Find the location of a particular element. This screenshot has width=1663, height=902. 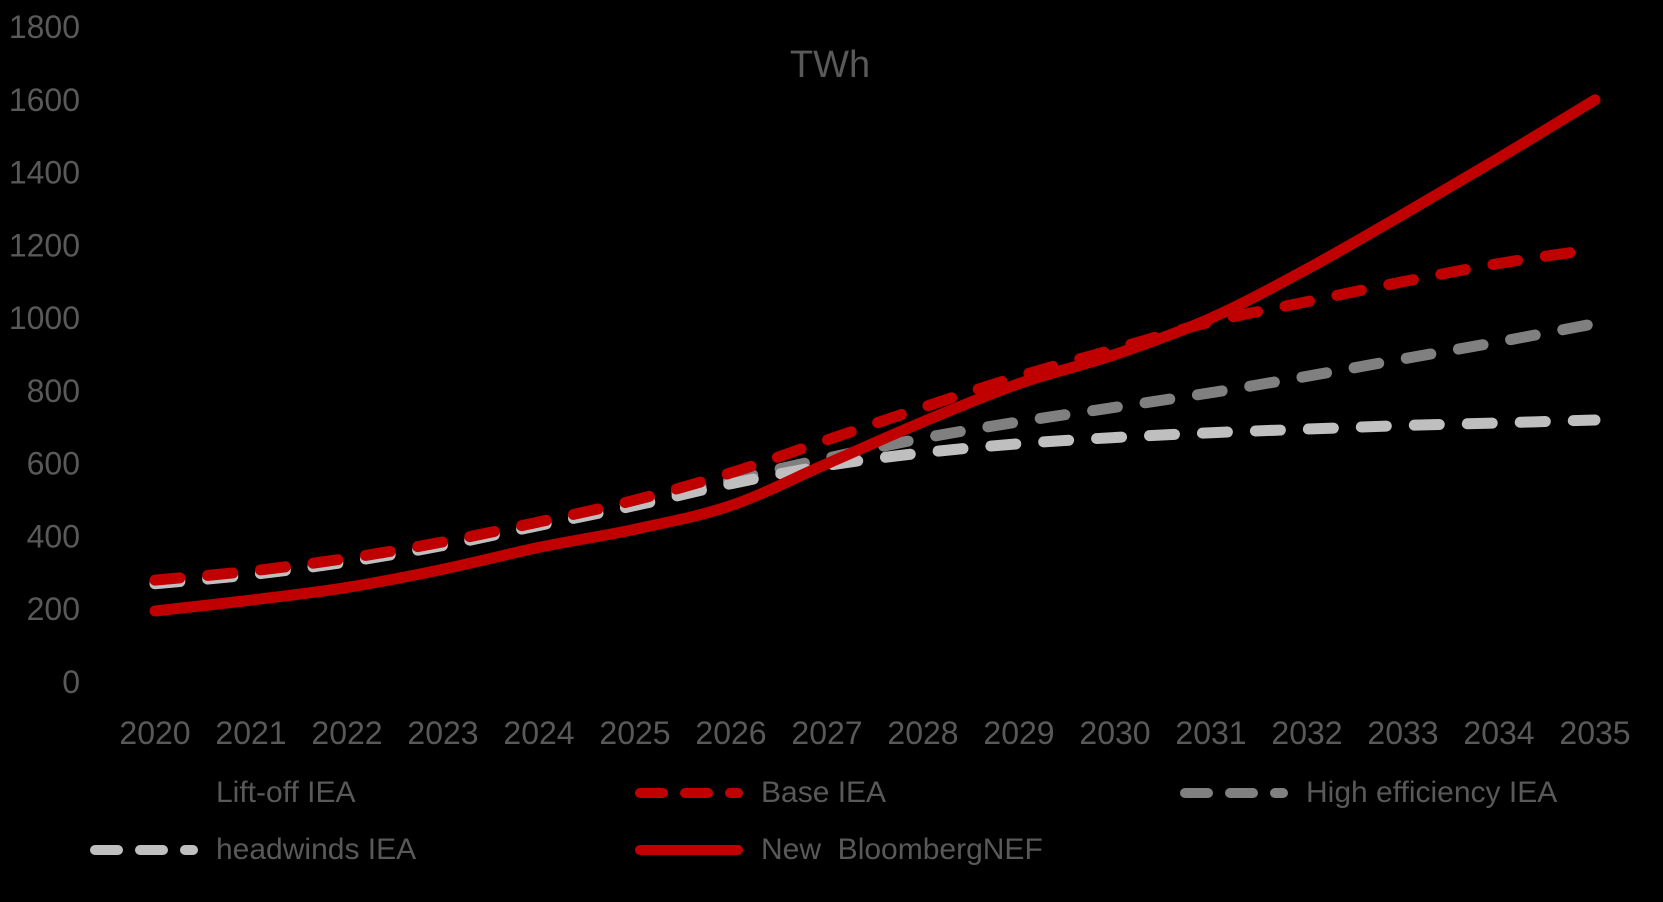

x-axis-tick-label: 2026 is located at coordinates (730, 733).